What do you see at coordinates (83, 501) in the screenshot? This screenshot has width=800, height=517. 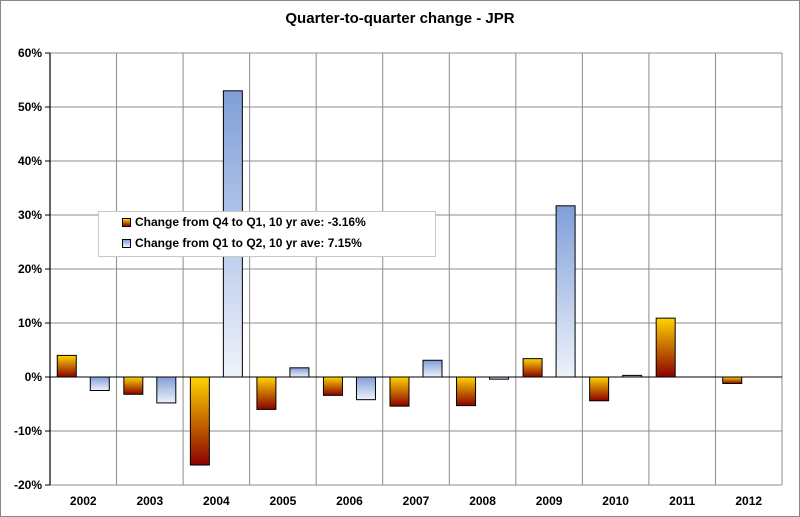 I see `x-tick-label: 2002` at bounding box center [83, 501].